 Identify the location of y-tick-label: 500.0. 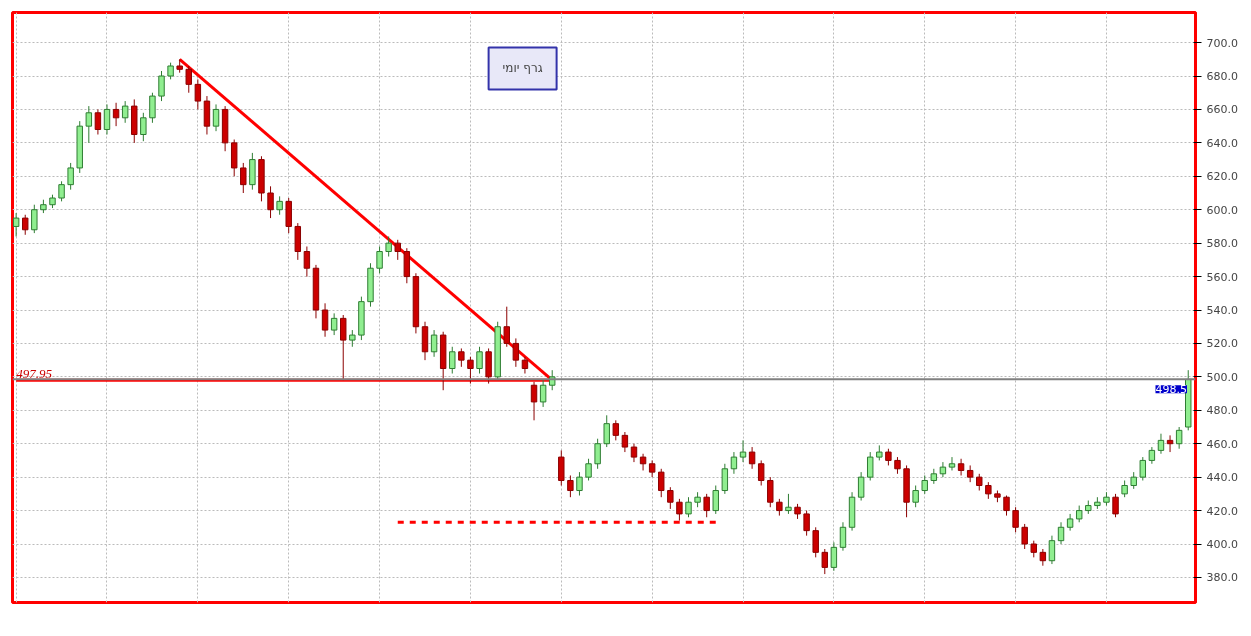
(1222, 377).